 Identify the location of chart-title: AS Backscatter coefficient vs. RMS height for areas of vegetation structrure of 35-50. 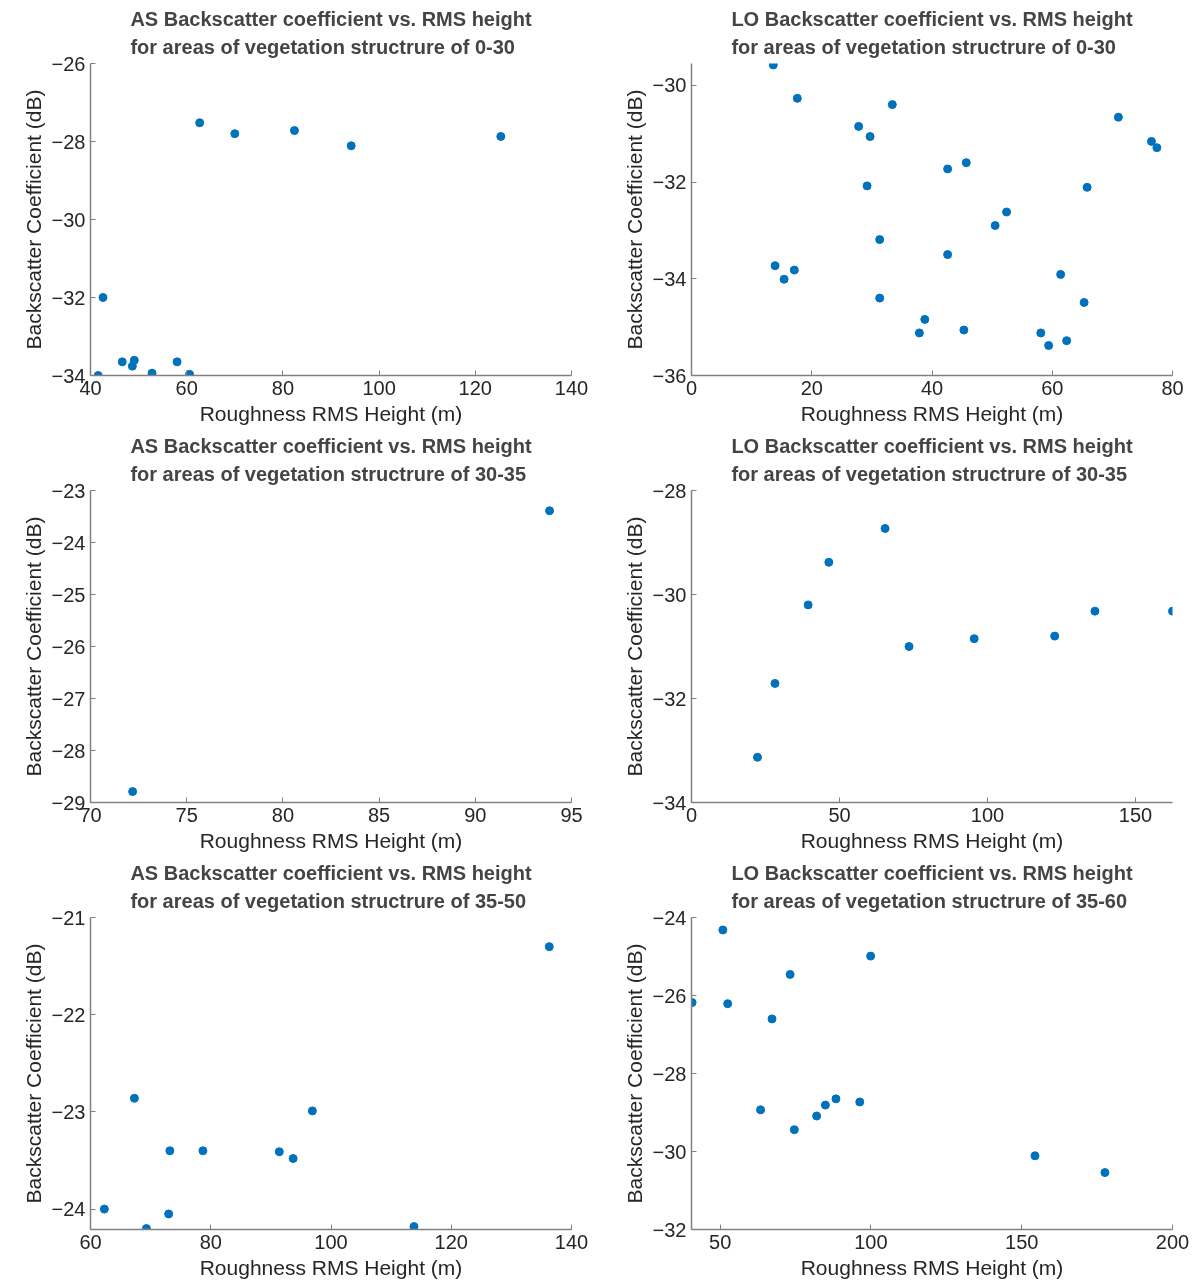
(331, 887).